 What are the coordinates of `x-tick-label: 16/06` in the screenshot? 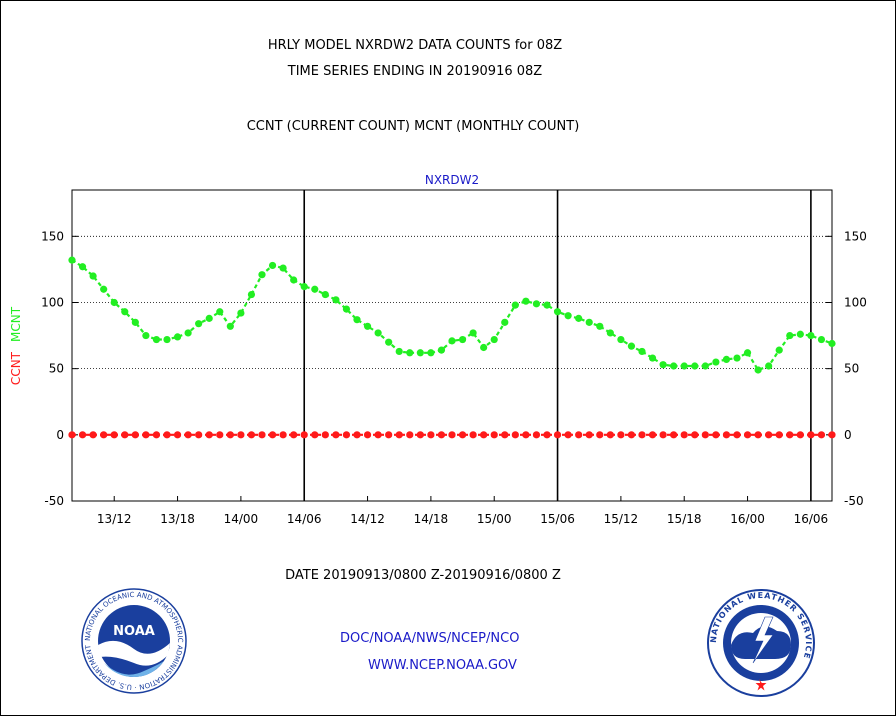 It's located at (811, 519).